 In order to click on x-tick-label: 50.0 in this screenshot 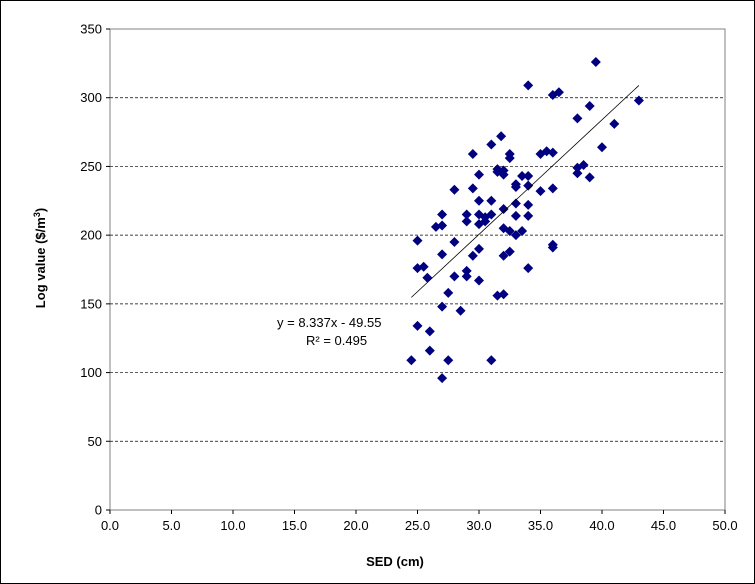, I will do `click(724, 525)`.